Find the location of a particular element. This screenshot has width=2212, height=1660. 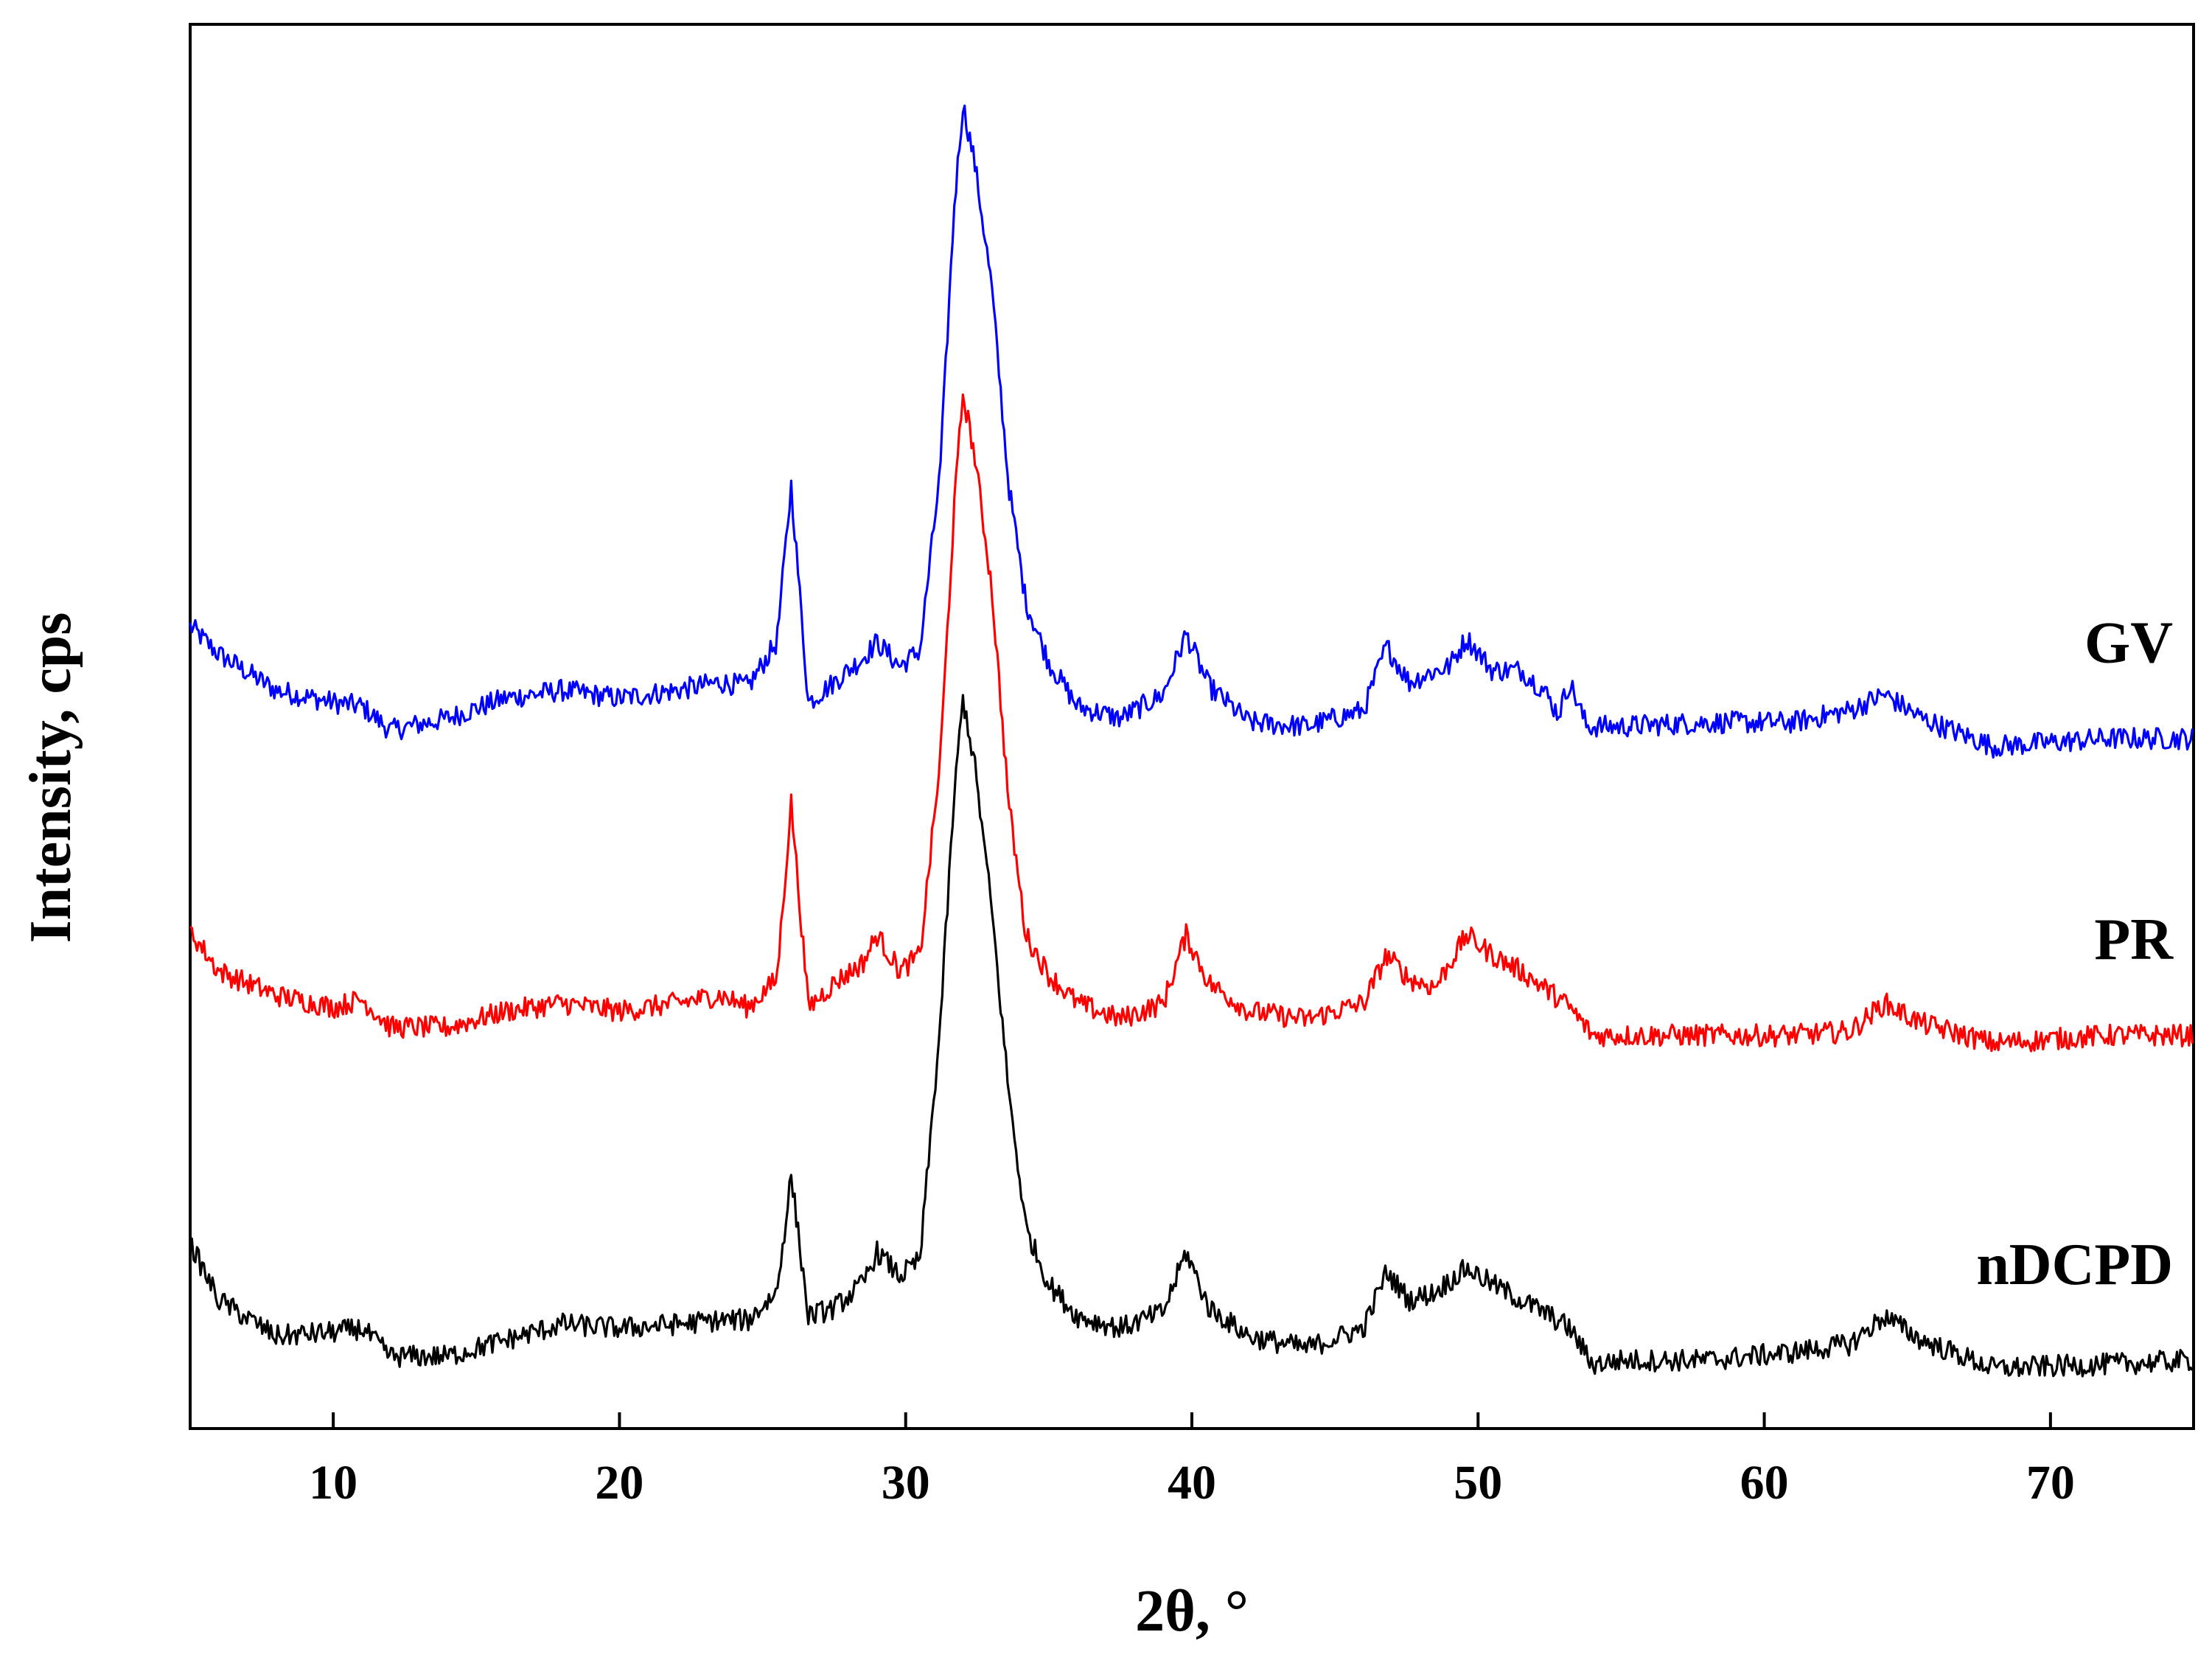

series-label-ndcpd: nDCPD is located at coordinates (2074, 1264).